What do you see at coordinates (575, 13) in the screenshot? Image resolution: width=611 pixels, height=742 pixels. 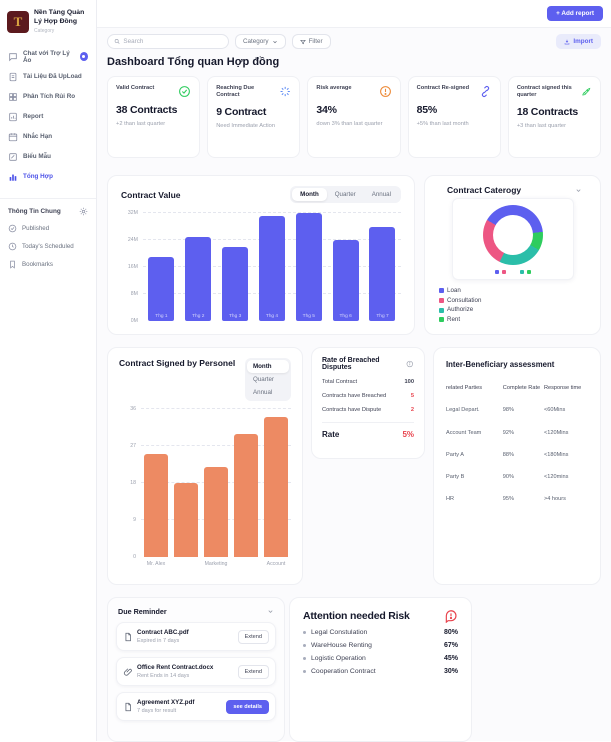 I see `add-report-button: + Add report` at bounding box center [575, 13].